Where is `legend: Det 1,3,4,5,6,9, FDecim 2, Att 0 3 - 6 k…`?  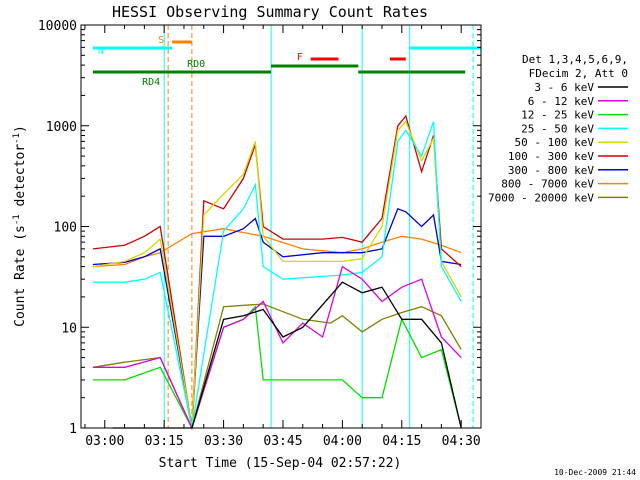 legend: Det 1,3,4,5,6,9, FDecim 2, Att 0 3 - 6 k… is located at coordinates (558, 128).